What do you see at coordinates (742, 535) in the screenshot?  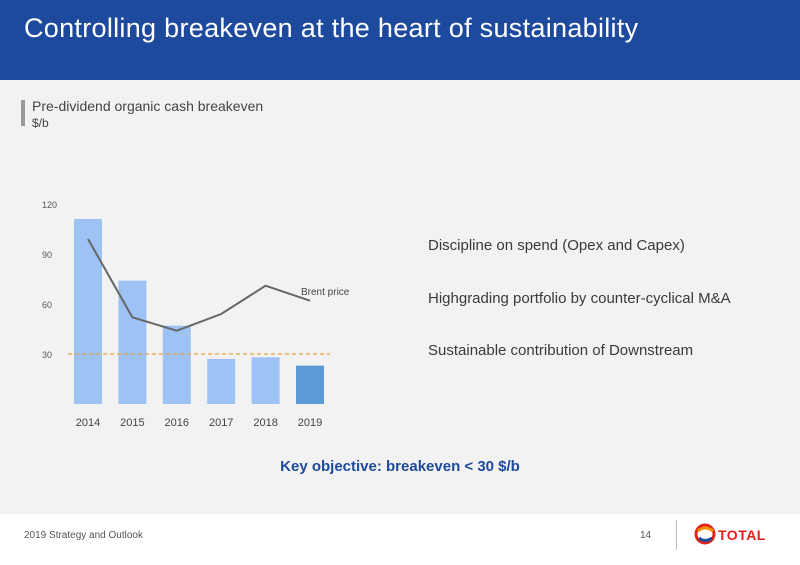 I see `logo-text: TOTAL` at bounding box center [742, 535].